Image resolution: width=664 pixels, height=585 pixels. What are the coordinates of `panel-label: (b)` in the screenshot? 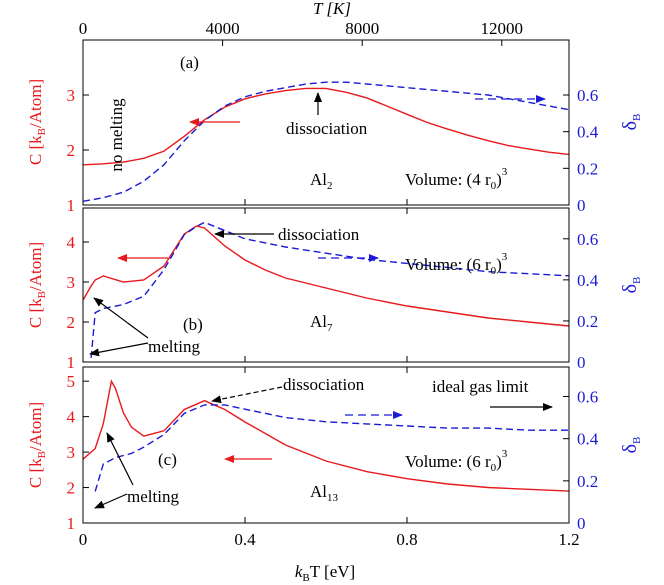 It's located at (193, 324).